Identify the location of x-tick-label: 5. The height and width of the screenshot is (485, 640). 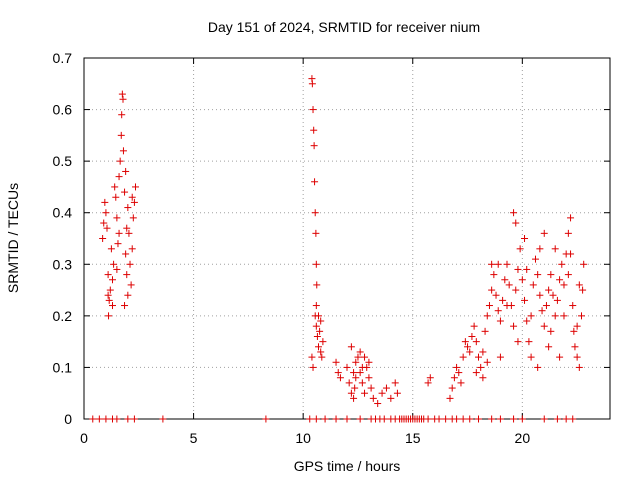
(194, 438).